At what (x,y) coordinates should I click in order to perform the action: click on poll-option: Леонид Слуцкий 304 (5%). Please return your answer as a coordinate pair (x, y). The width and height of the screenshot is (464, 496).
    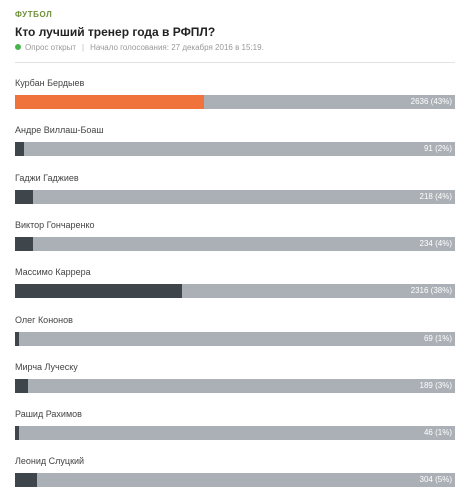
    Looking at the image, I should click on (235, 476).